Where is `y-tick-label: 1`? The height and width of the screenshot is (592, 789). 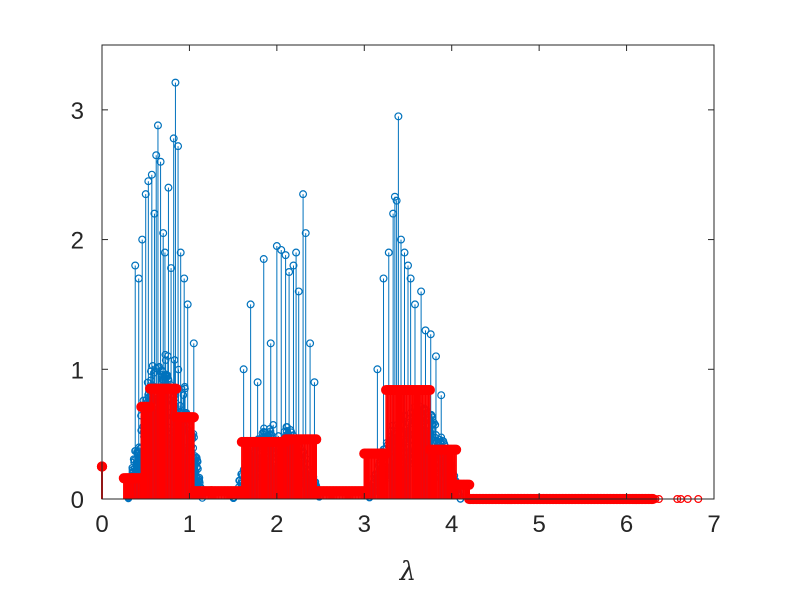 y-tick-label: 1 is located at coordinates (77, 370).